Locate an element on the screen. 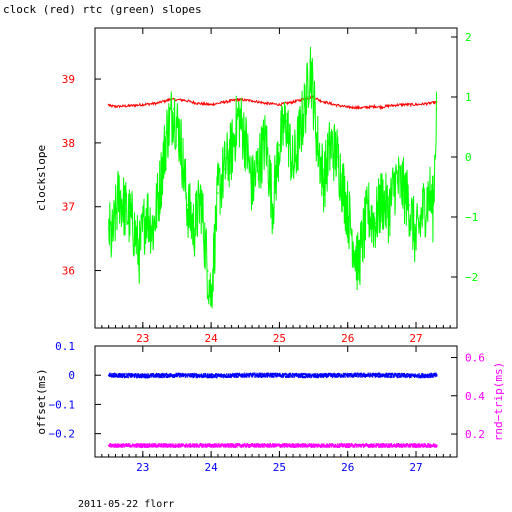  top-y2-tick-label: 1 is located at coordinates (468, 97).